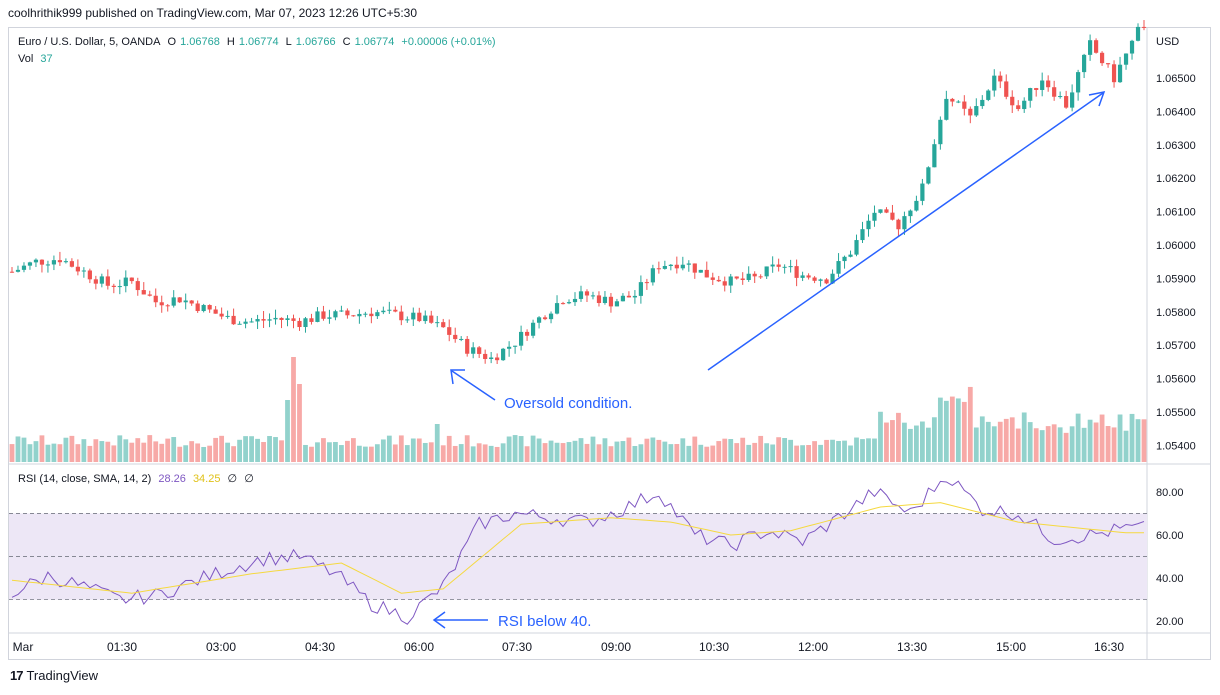 This screenshot has width=1220, height=695. What do you see at coordinates (544, 621) in the screenshot?
I see `rsi-below-label: RSI below 40.` at bounding box center [544, 621].